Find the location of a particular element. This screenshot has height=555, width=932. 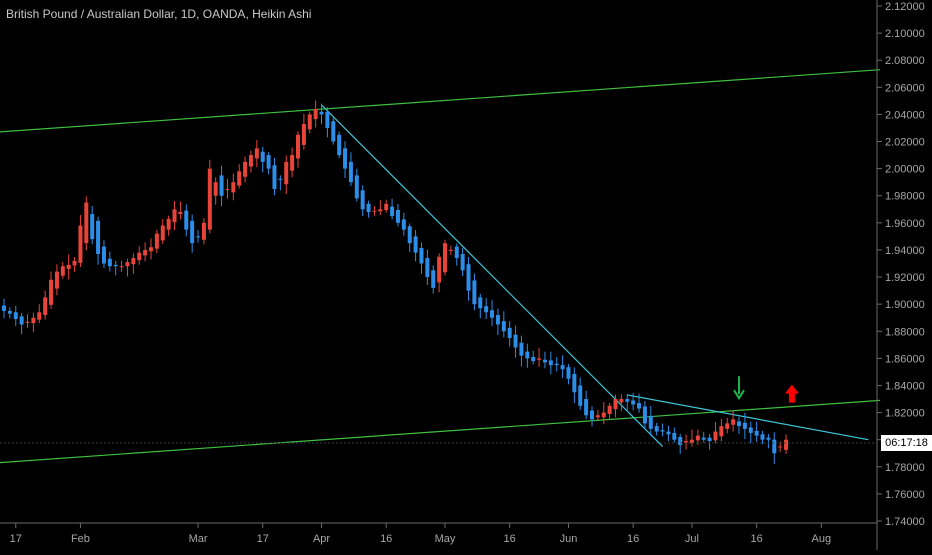

x-tick-label: Apr is located at coordinates (321, 539).